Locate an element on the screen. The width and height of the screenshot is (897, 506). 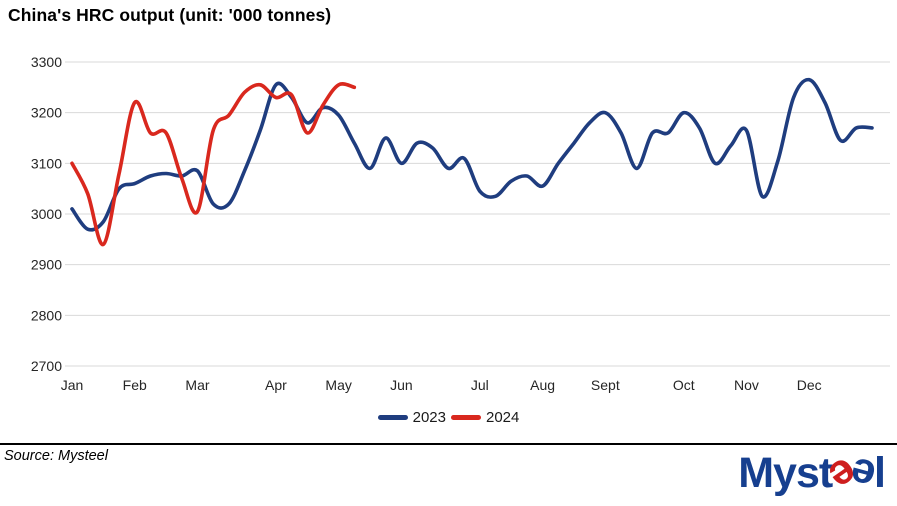
source-note: Source: Mysteel is located at coordinates (56, 456).